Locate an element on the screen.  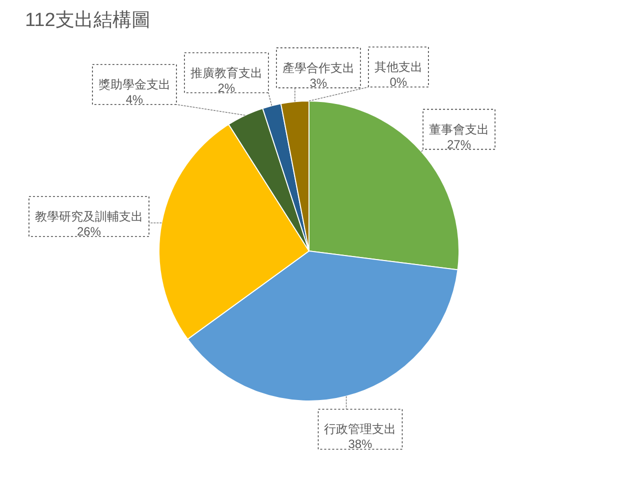
slice-label: 教學研究及訓輔支出 is located at coordinates (88, 217).